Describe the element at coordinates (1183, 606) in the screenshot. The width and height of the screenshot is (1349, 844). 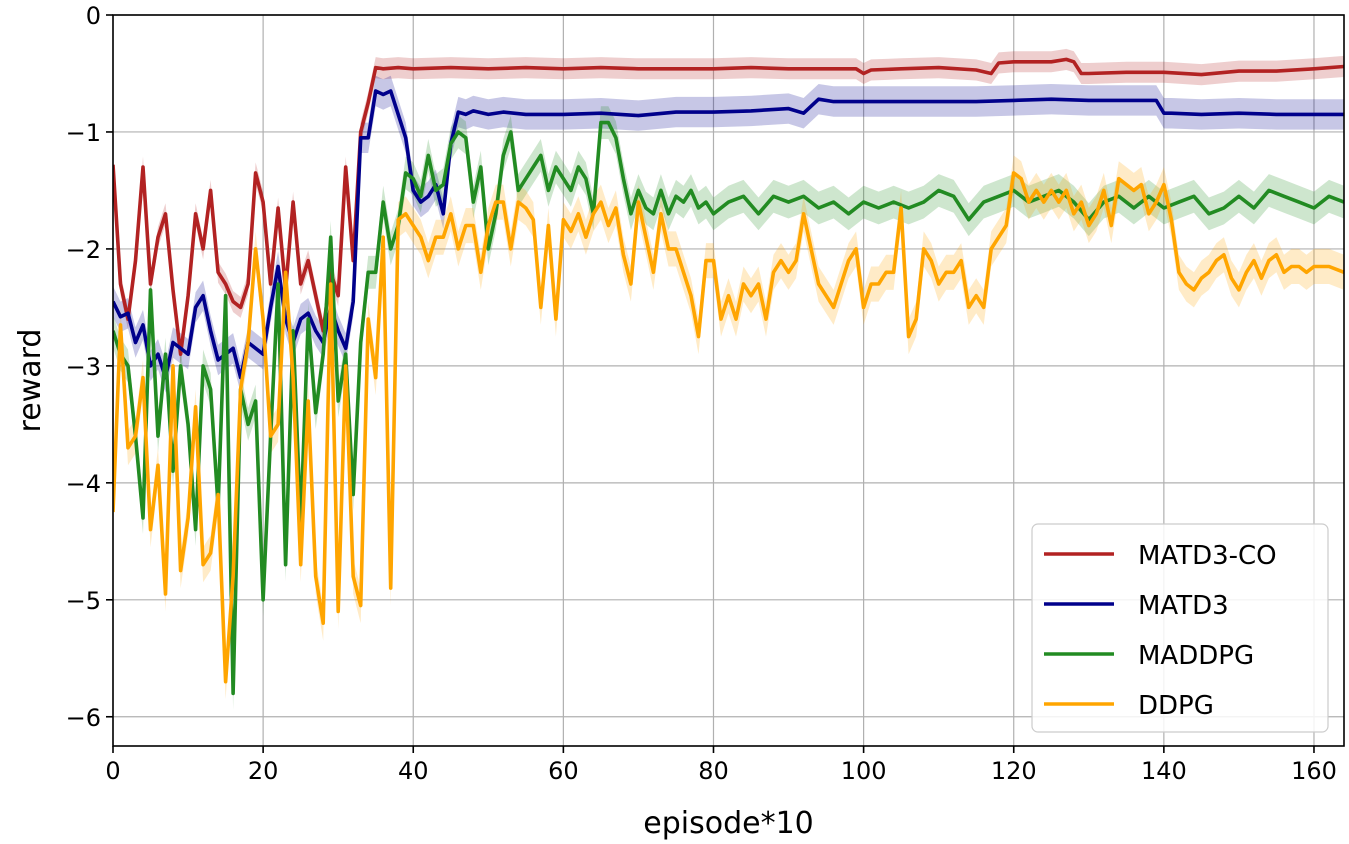
I see `legend-label-matd3: MATD3` at that location.